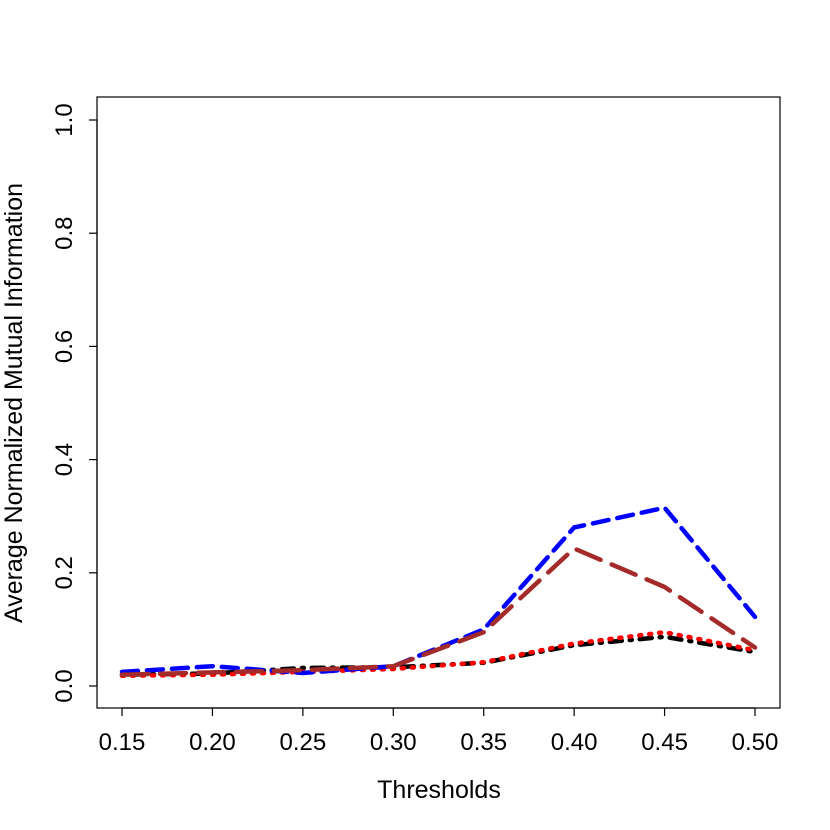 This screenshot has width=830, height=830. I want to click on y-tick-label: 1.0, so click(64, 119).